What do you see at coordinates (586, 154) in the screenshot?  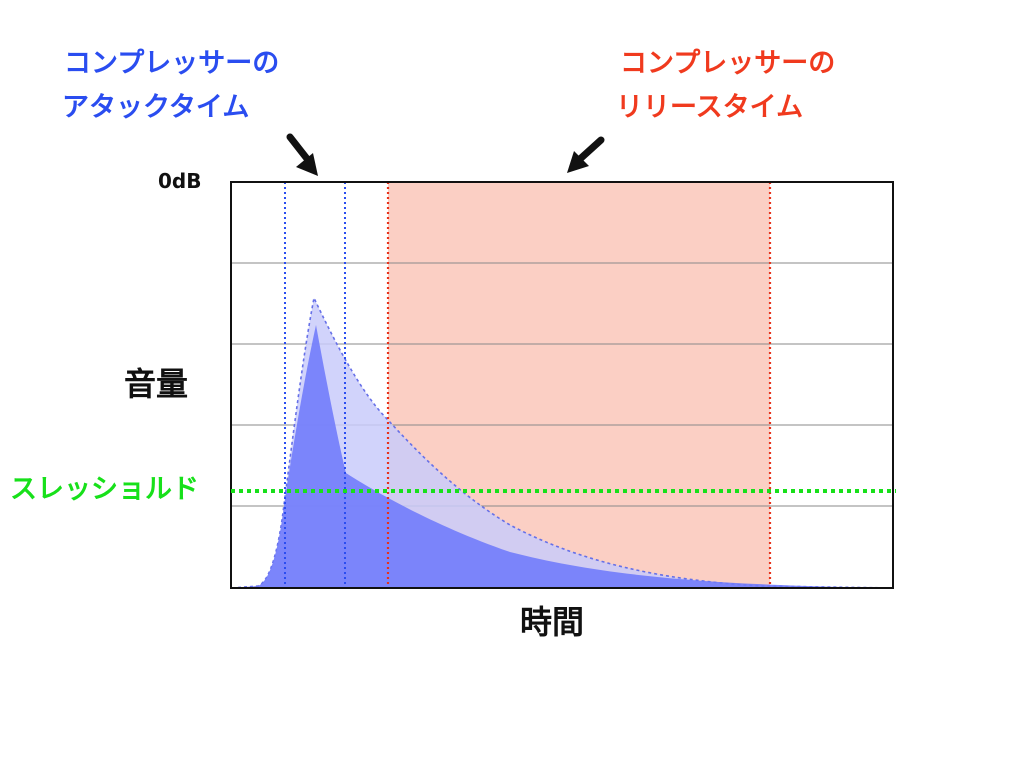 I see `arrow-down-left-icon` at bounding box center [586, 154].